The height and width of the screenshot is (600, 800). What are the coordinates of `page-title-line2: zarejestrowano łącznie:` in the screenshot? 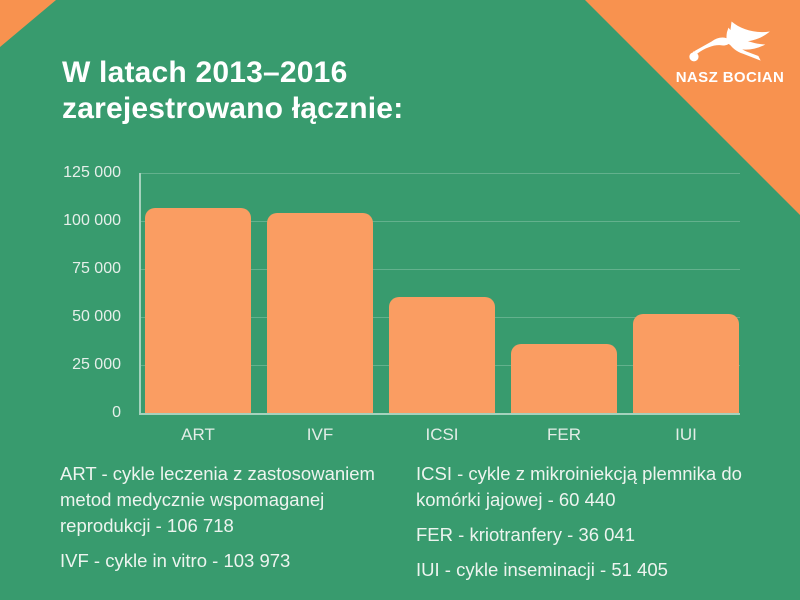 It's located at (233, 108).